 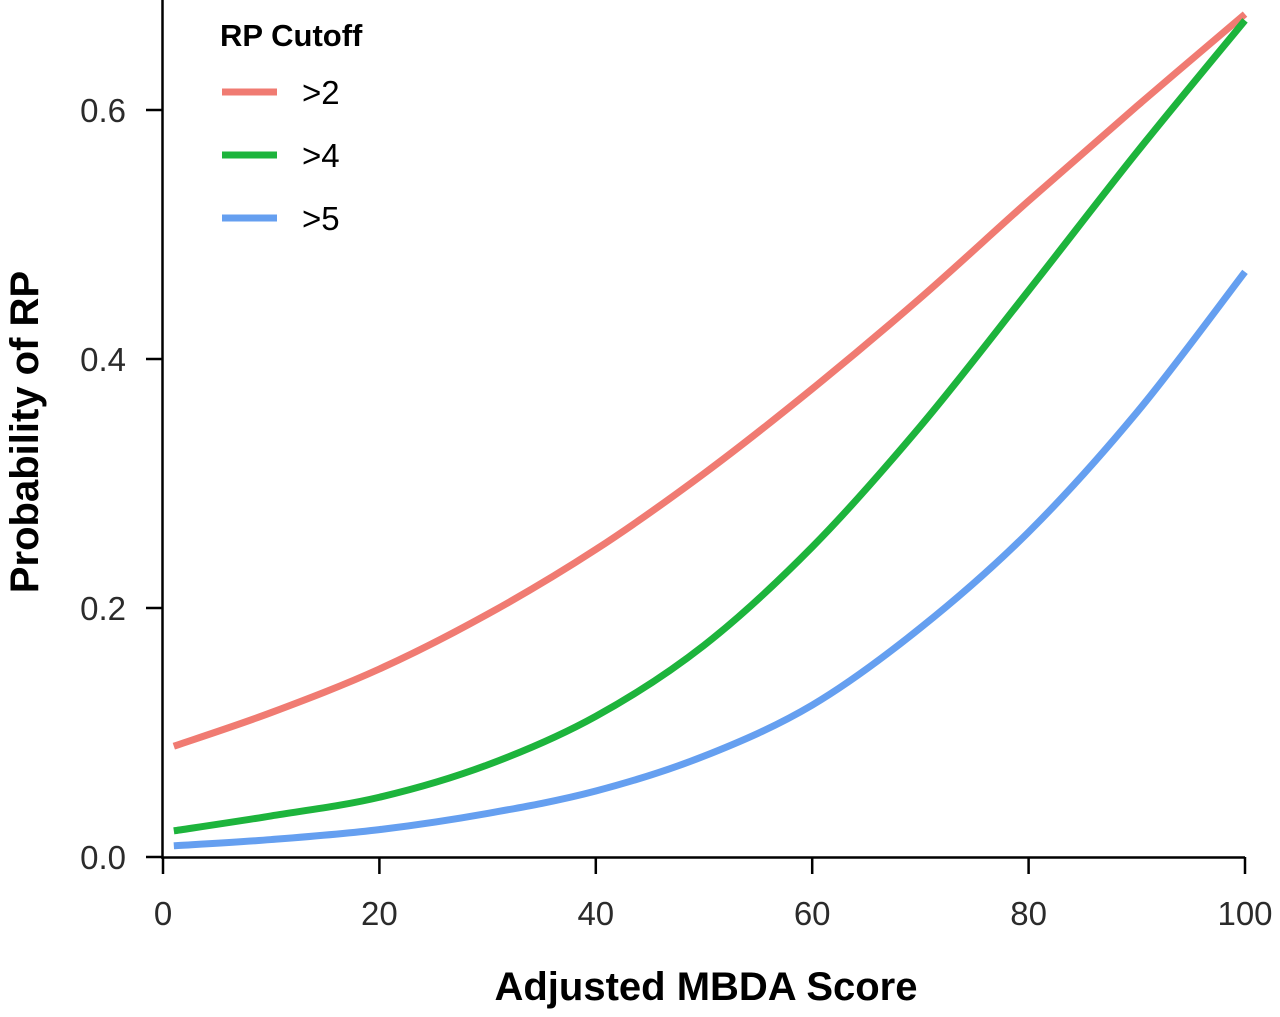 What do you see at coordinates (713, 894) in the screenshot?
I see `x-ticks: 0 20 40 60 80 100` at bounding box center [713, 894].